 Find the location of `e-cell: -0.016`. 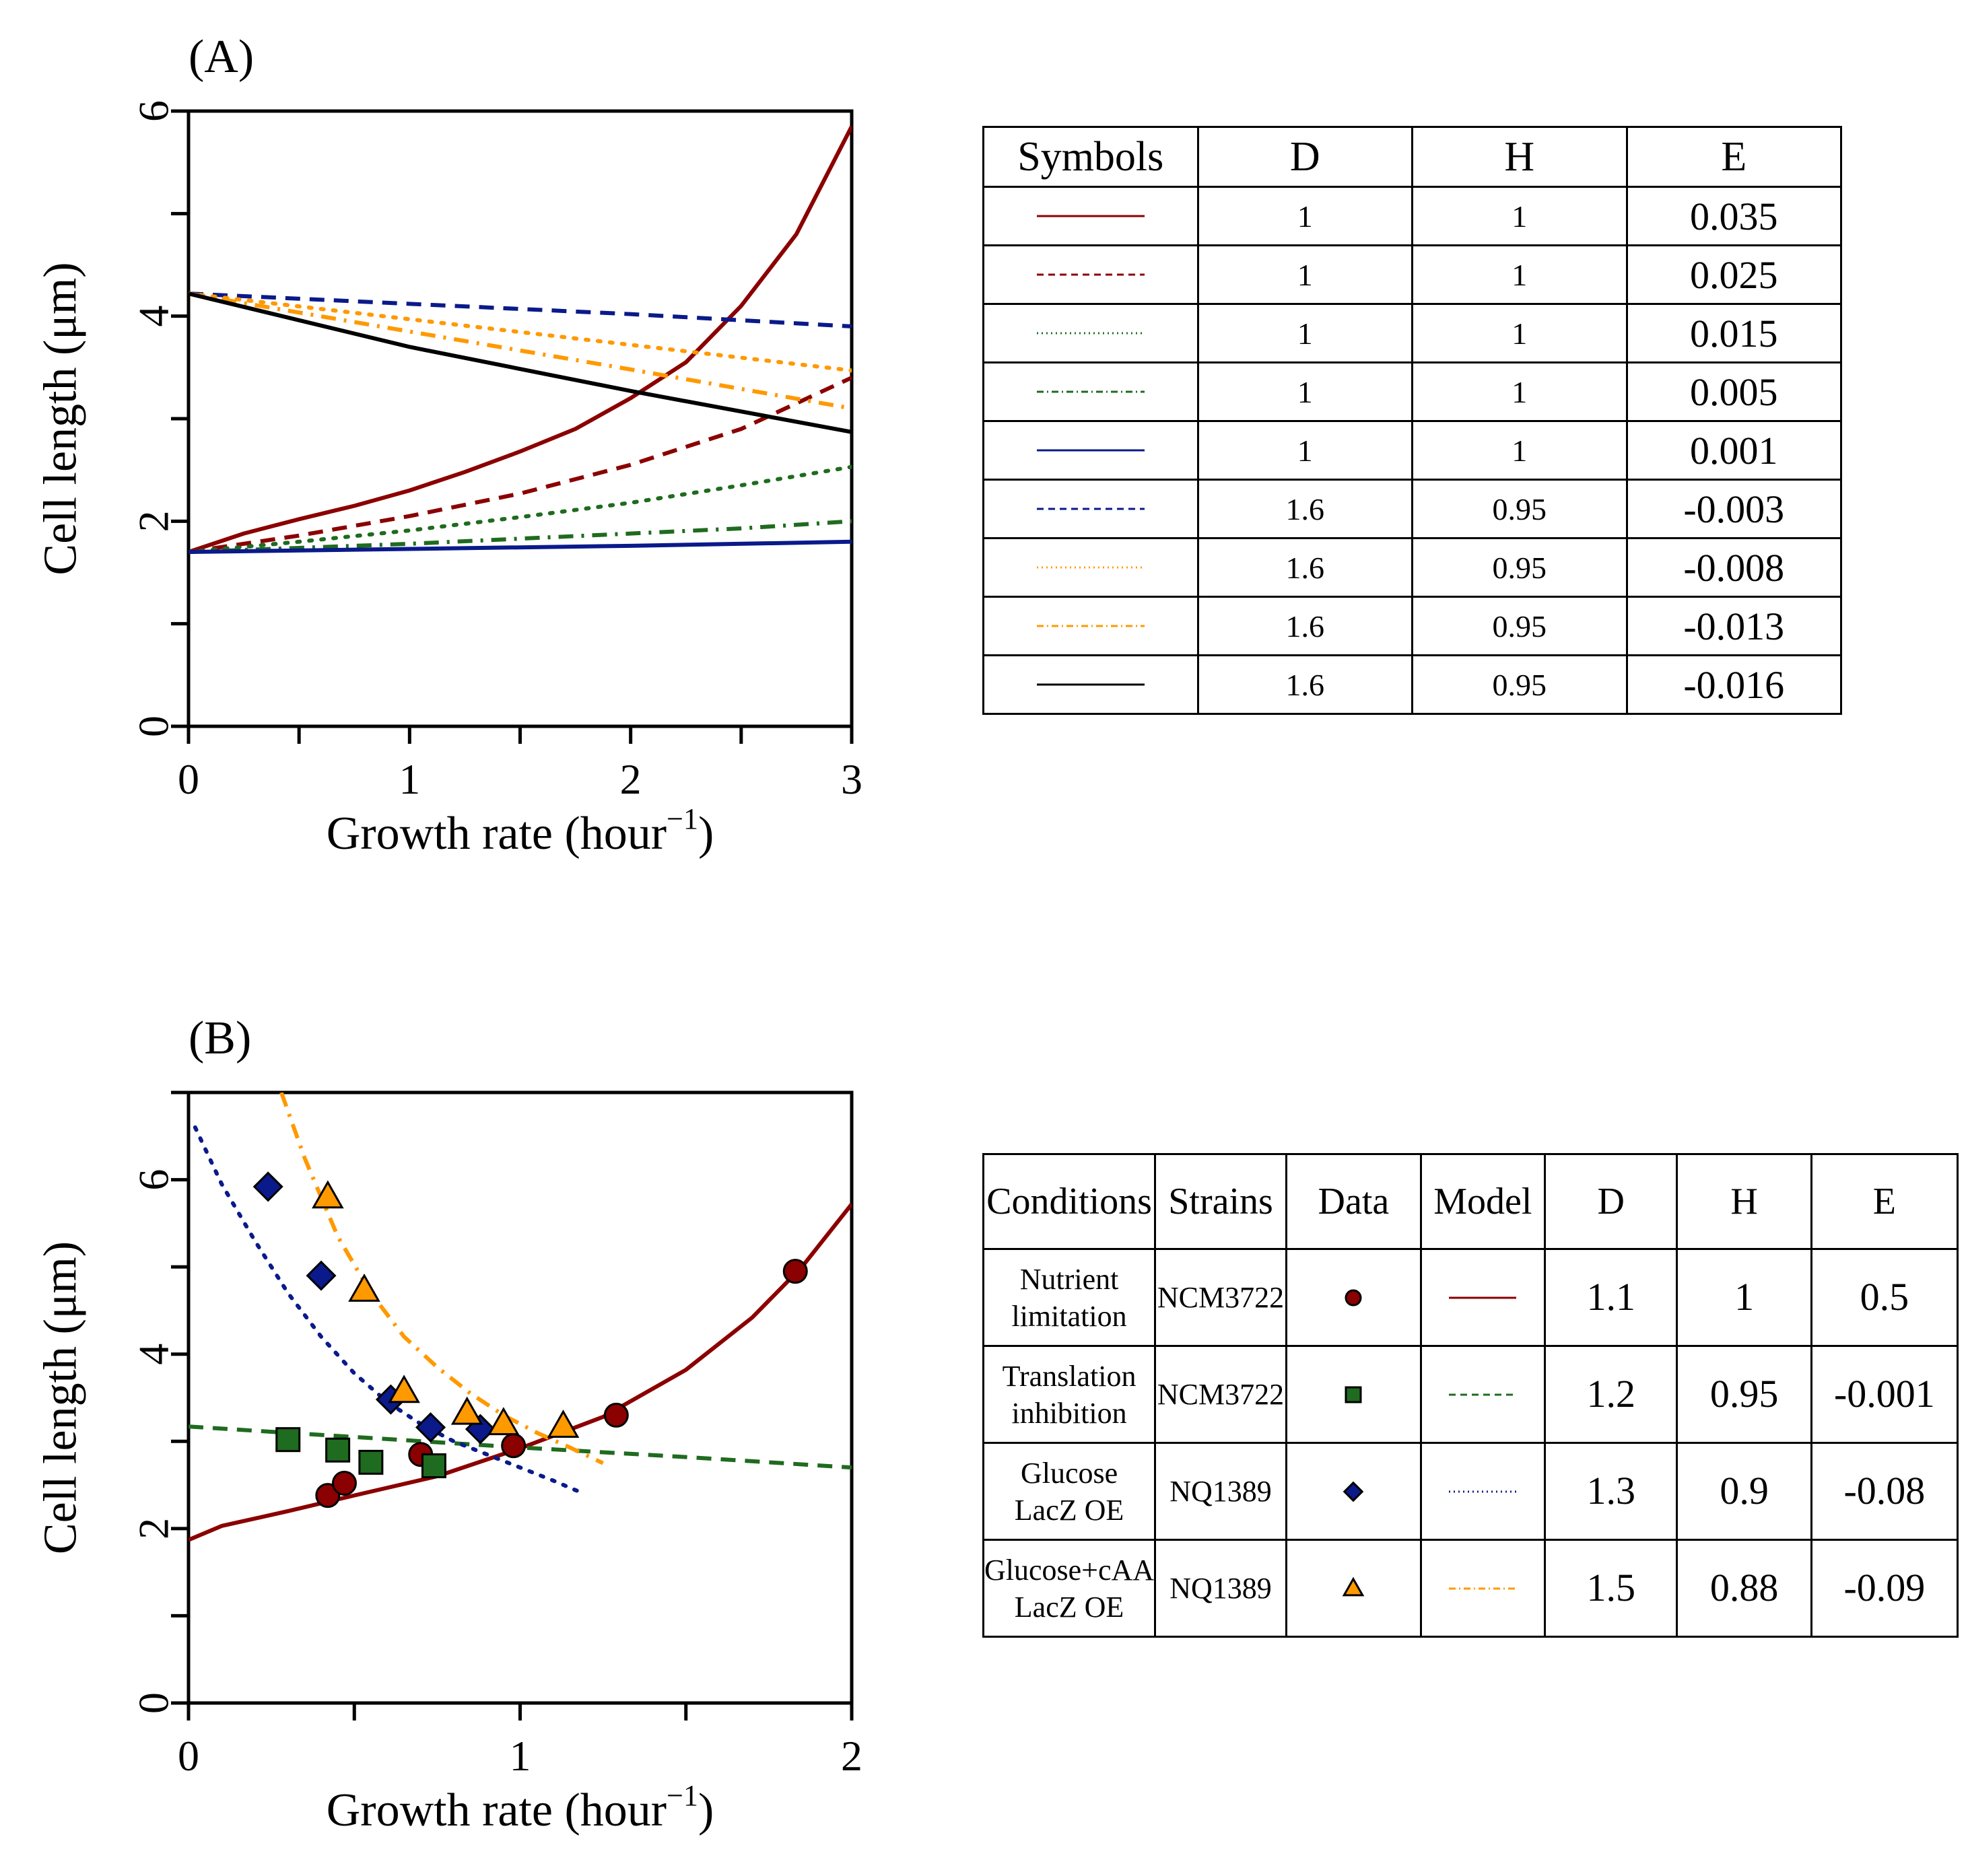

e-cell: -0.016 is located at coordinates (1733, 684).